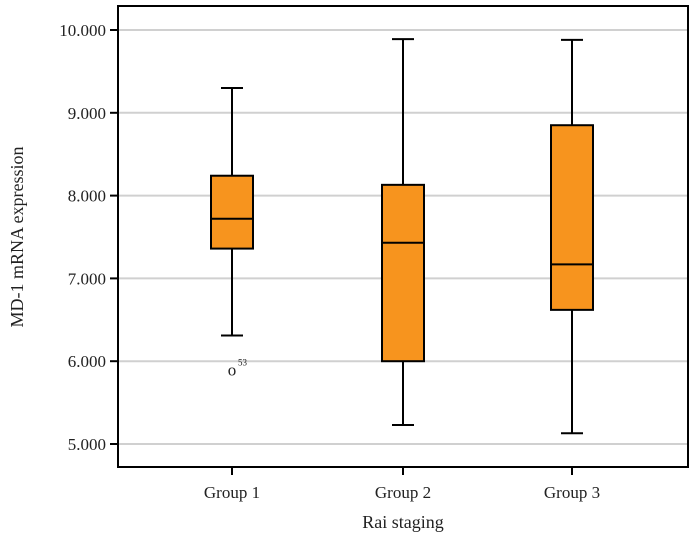 Image resolution: width=694 pixels, height=537 pixels. I want to click on x-tick-label: Group 3, so click(572, 492).